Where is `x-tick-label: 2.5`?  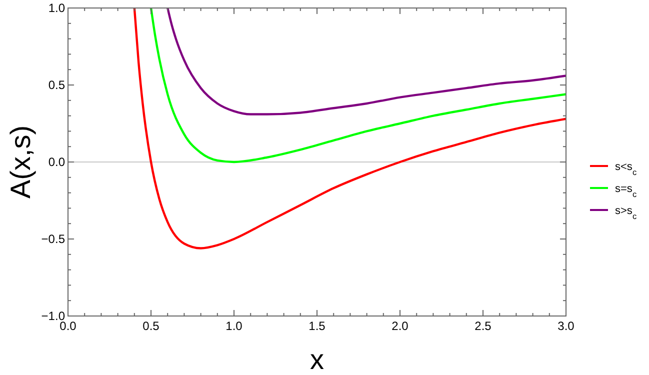
x-tick-label: 2.5 is located at coordinates (483, 326).